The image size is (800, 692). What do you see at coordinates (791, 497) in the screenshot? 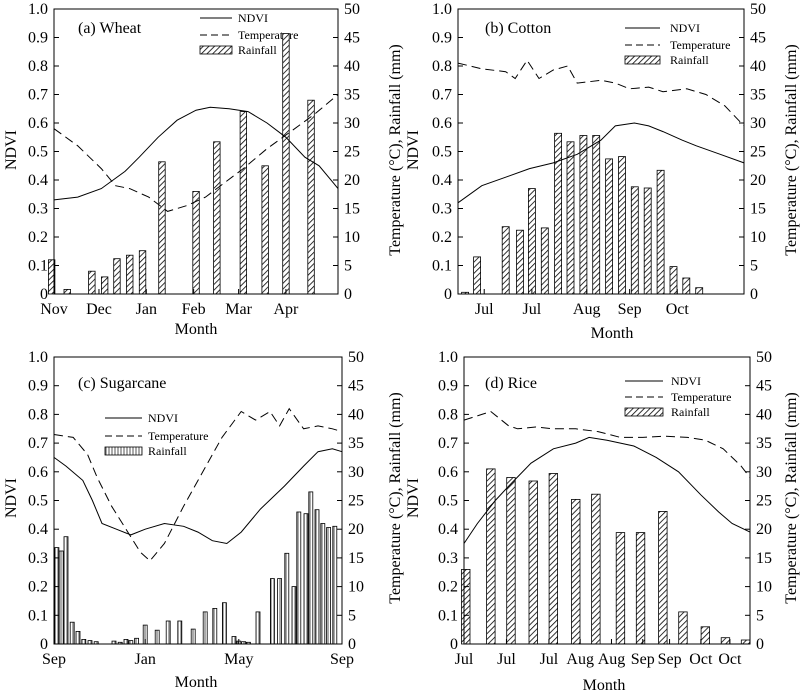
I see `y2-axis-title-rice: Temperature (°C), Rainfall (mm)` at bounding box center [791, 497].